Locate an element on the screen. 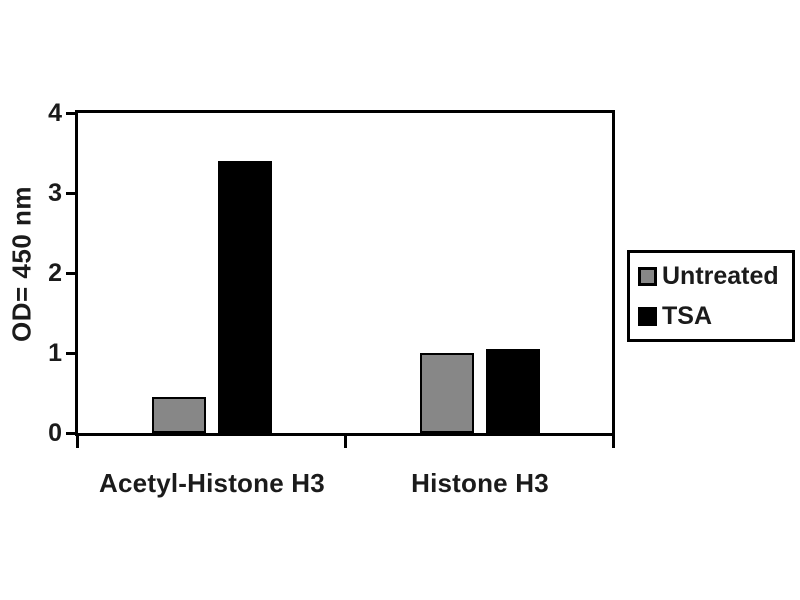 This screenshot has height=600, width=800. y-tick-label: 4 is located at coordinates (55, 113).